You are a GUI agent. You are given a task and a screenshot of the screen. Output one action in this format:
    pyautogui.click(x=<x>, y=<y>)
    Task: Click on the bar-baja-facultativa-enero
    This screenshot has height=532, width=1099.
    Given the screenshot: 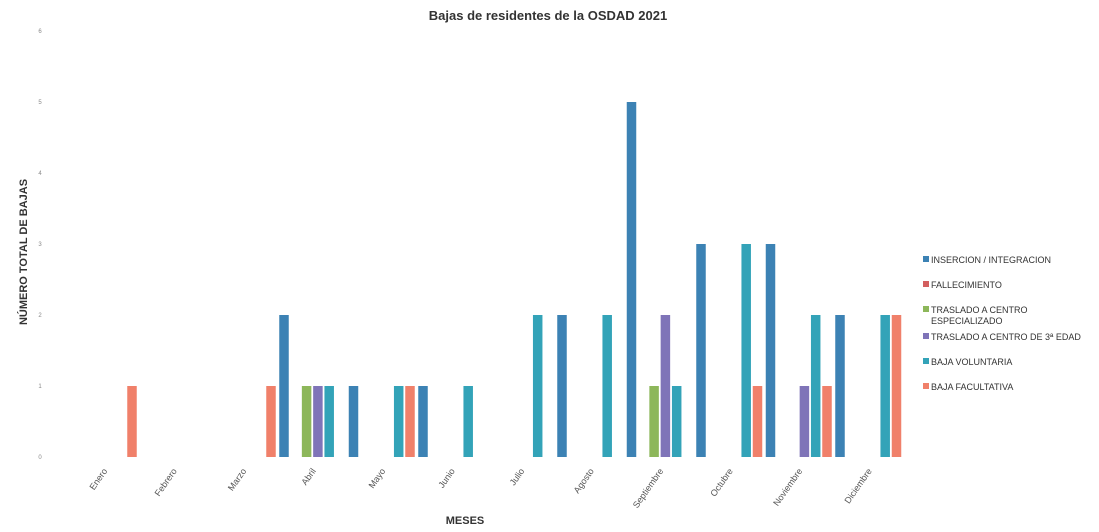 What is the action you would take?
    pyautogui.click(x=132, y=421)
    